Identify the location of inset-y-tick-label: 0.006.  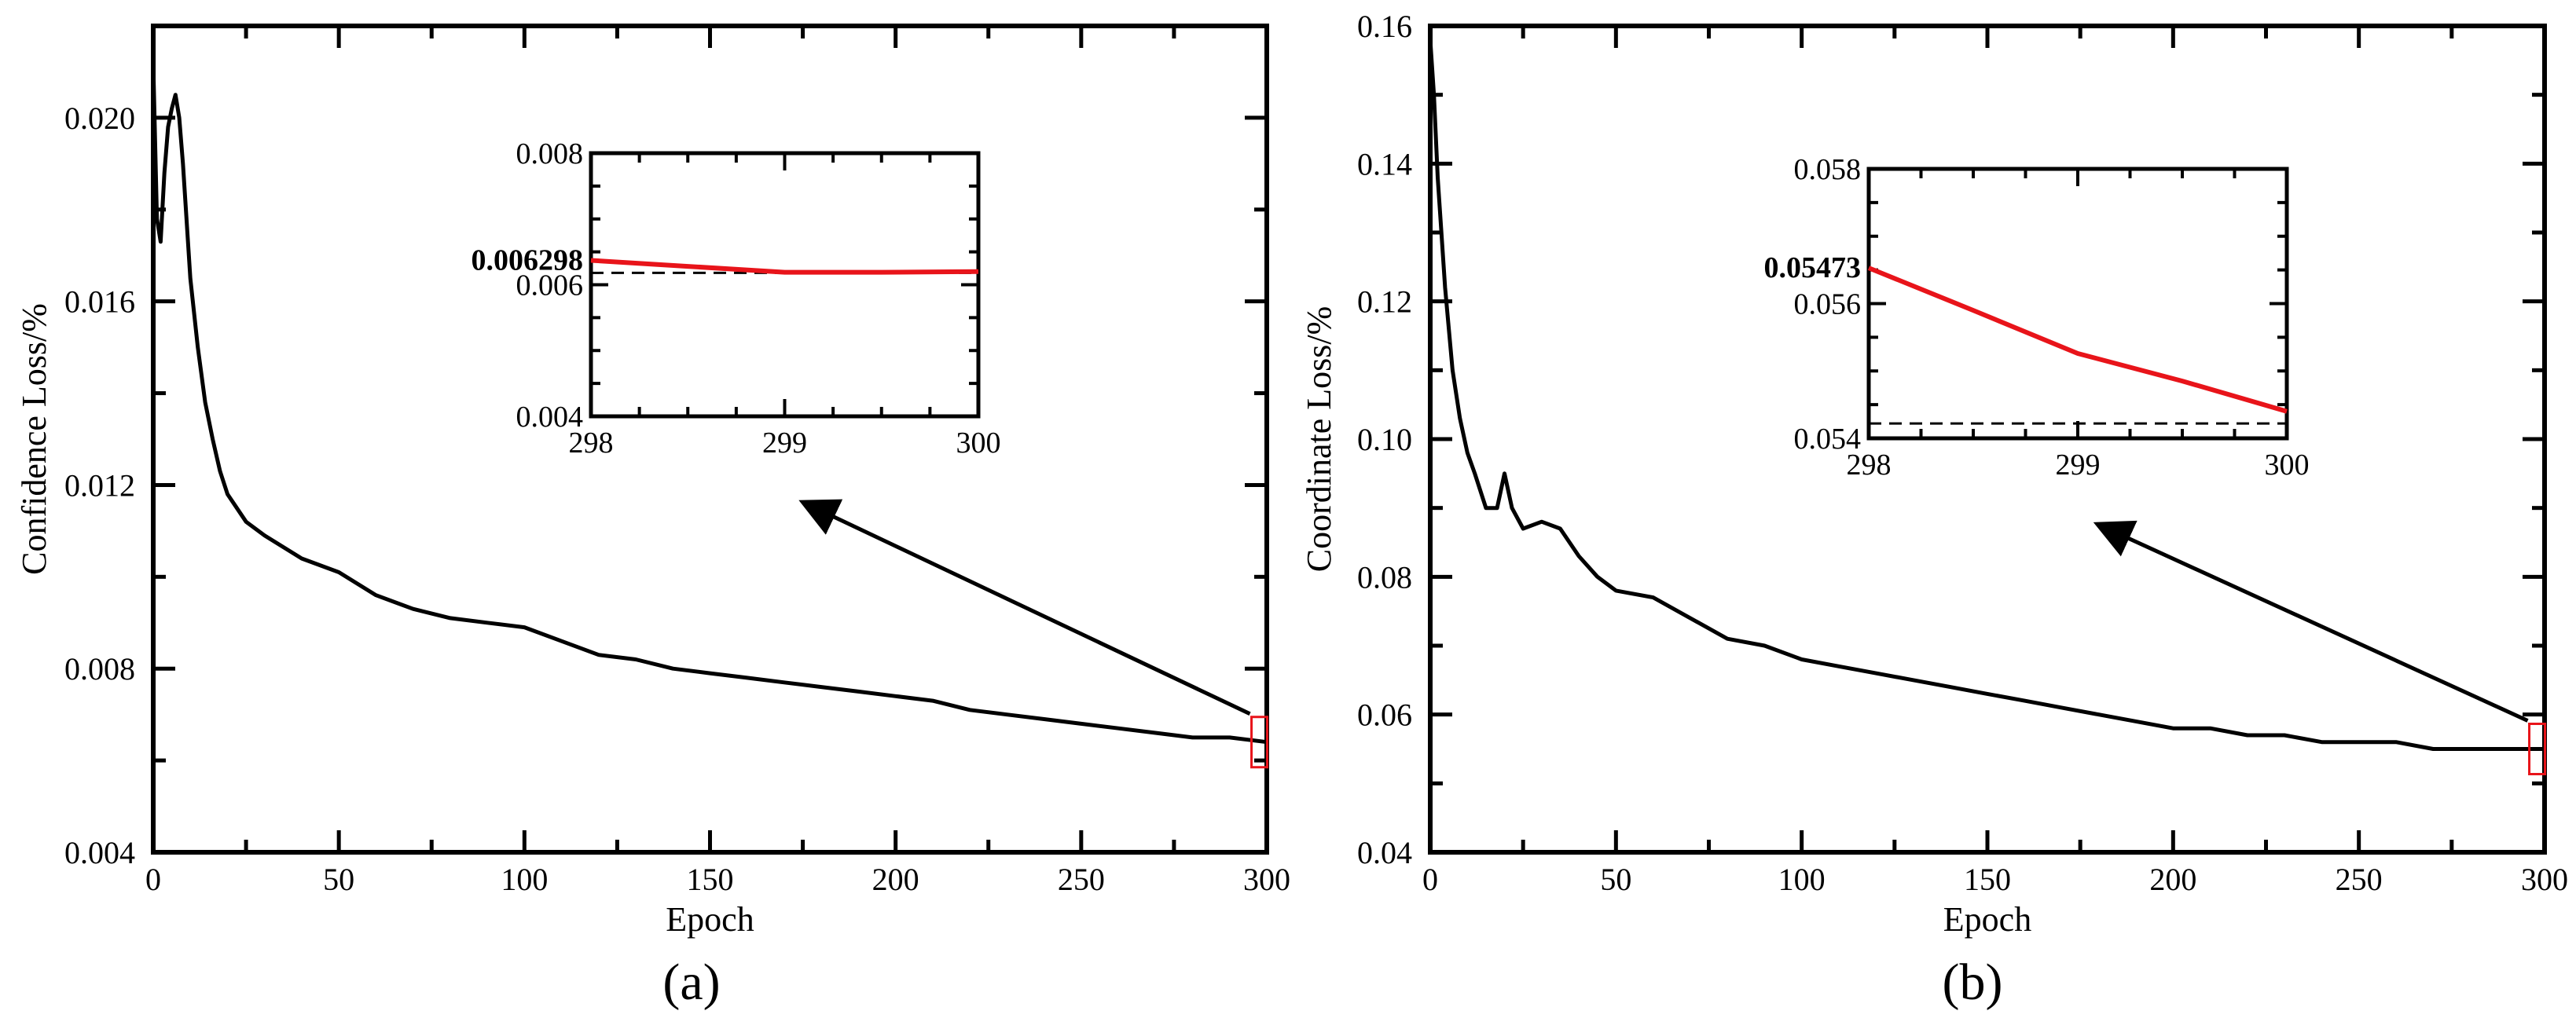
(550, 285).